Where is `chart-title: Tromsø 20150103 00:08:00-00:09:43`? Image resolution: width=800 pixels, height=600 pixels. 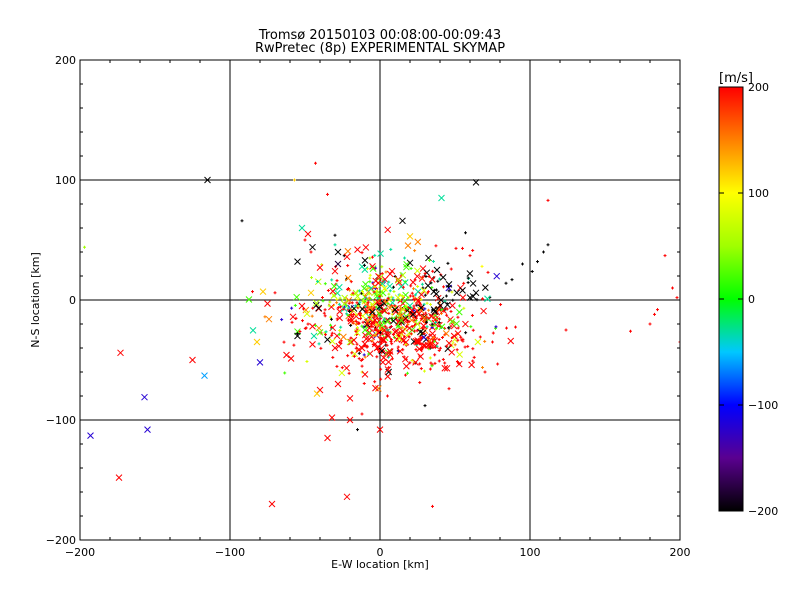
chart-title: Tromsø 20150103 00:08:00-00:09:43 is located at coordinates (379, 35).